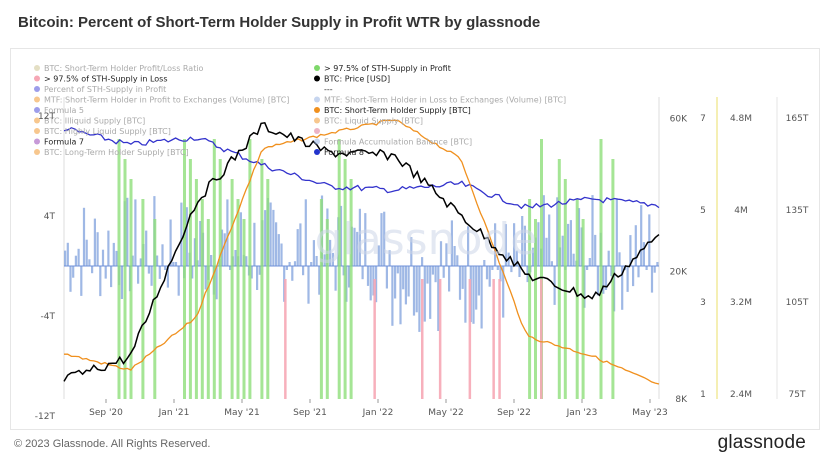 This screenshot has width=828, height=465. Describe the element at coordinates (46, 117) in the screenshot. I see `left-tick-label: 12T` at that location.